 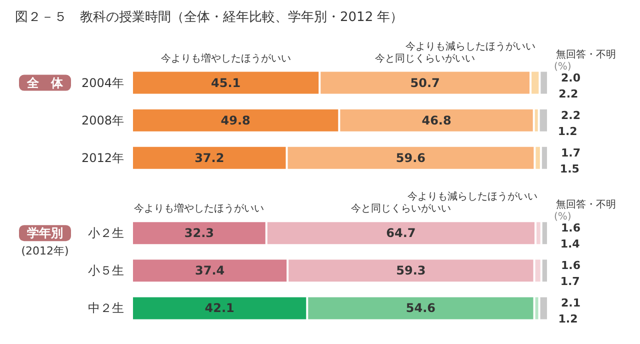 I want to click on y-tick-label: 2008年, so click(x=102, y=120).